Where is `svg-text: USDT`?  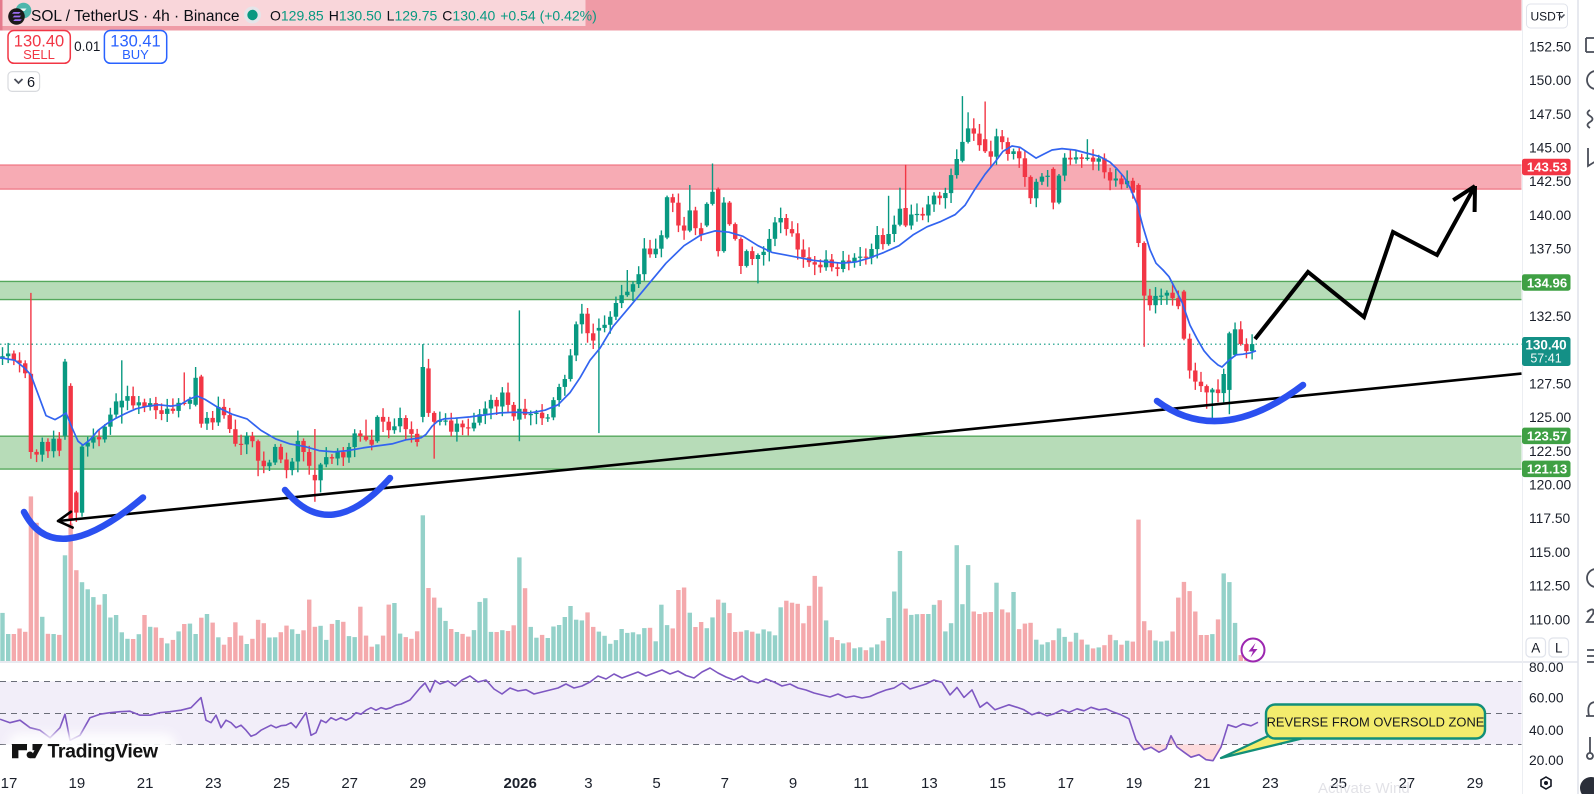 svg-text: USDT is located at coordinates (1547, 17).